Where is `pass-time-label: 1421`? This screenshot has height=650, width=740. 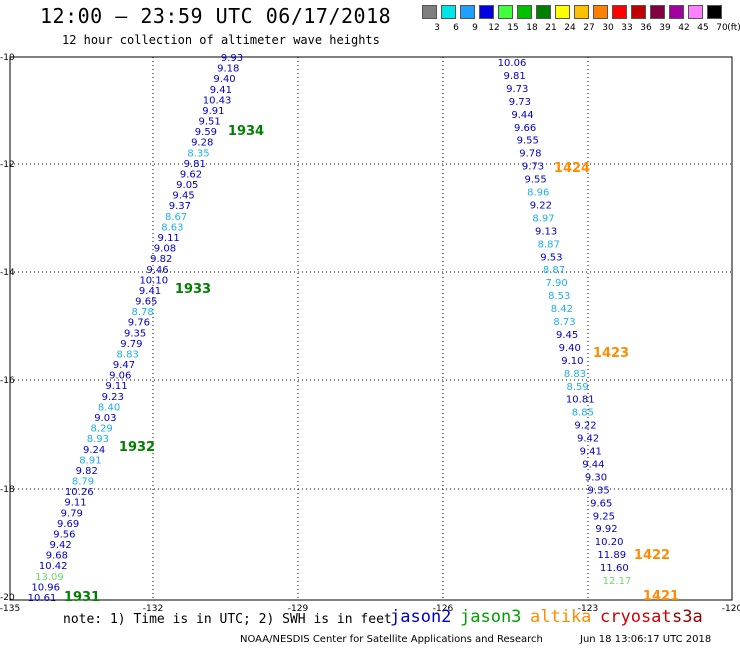
pass-time-label: 1421 is located at coordinates (661, 596).